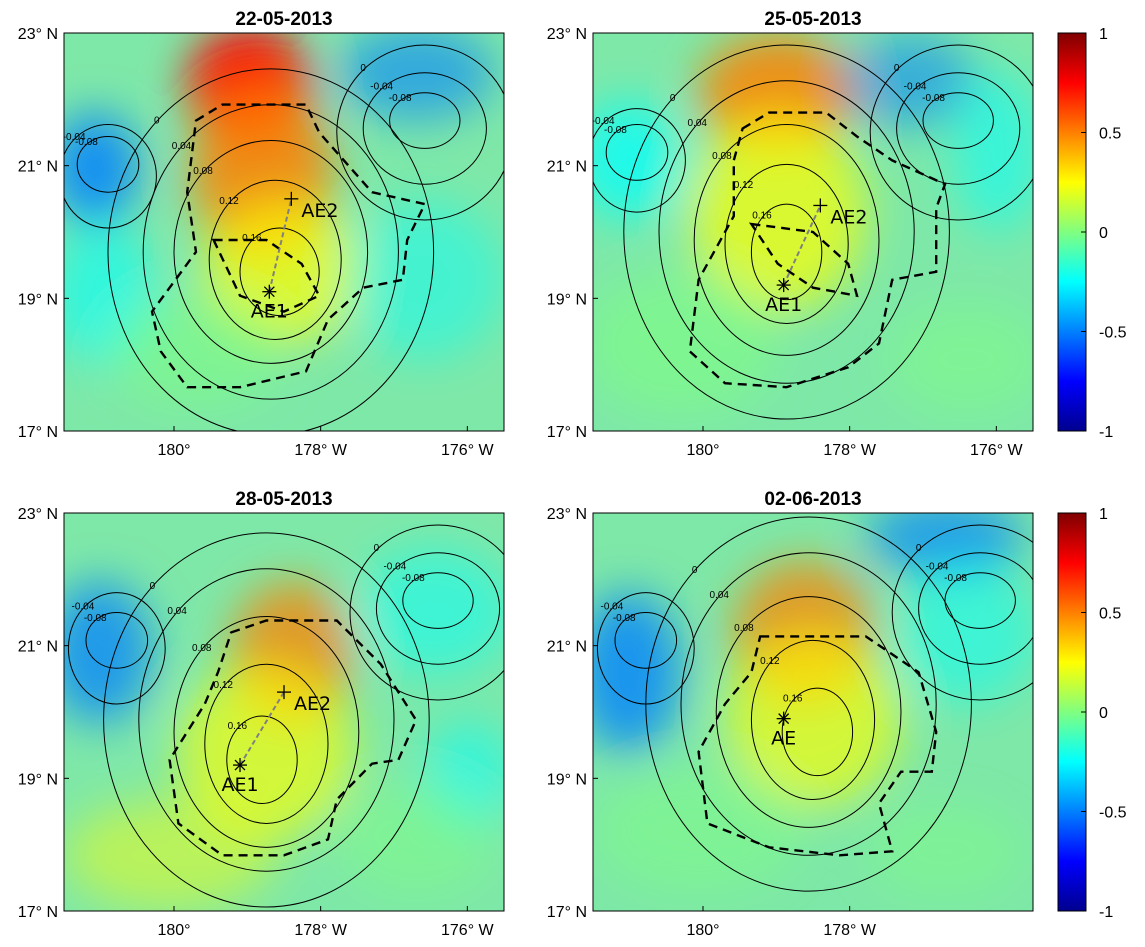  I want to click on panel-title: 02-06-2013, so click(812, 499).